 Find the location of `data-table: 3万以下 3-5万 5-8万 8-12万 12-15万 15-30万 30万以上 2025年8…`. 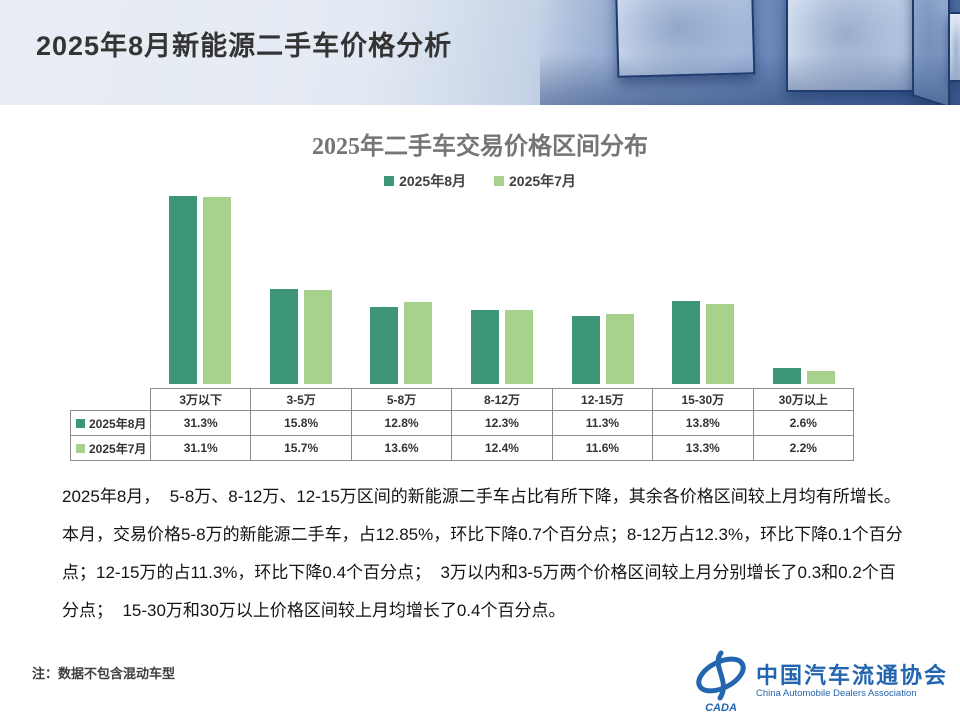

data-table: 3万以下 3-5万 5-8万 8-12万 12-15万 15-30万 30万以上 2025年8… is located at coordinates (462, 424).